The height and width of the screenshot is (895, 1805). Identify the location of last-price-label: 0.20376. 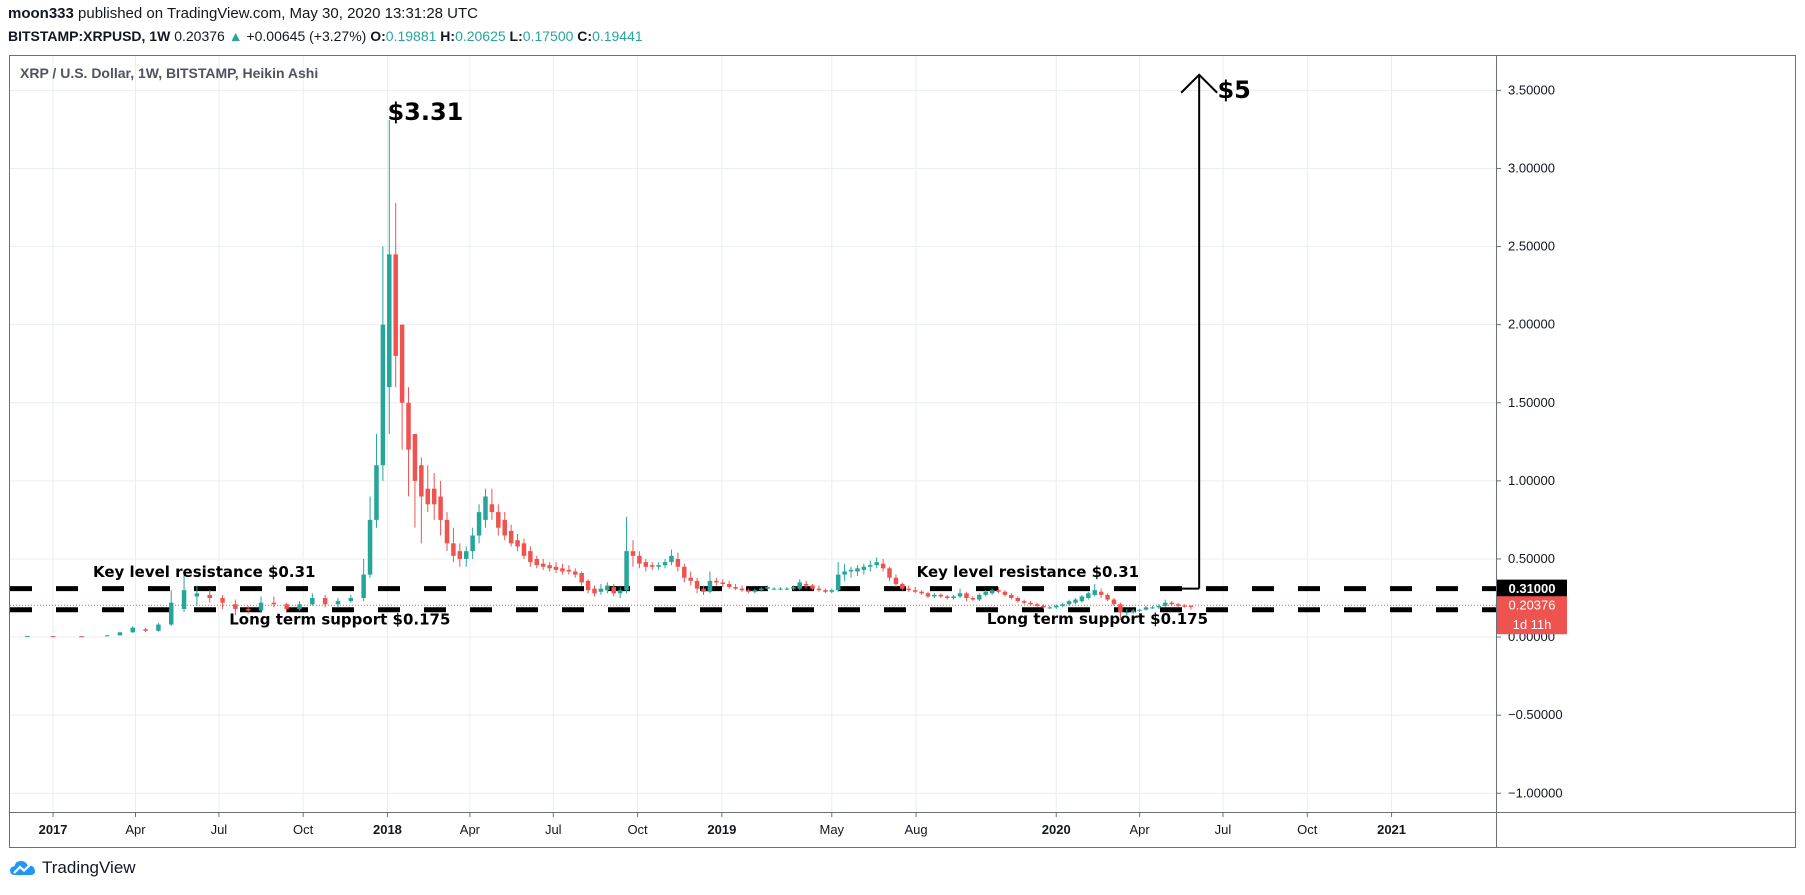
(1532, 605).